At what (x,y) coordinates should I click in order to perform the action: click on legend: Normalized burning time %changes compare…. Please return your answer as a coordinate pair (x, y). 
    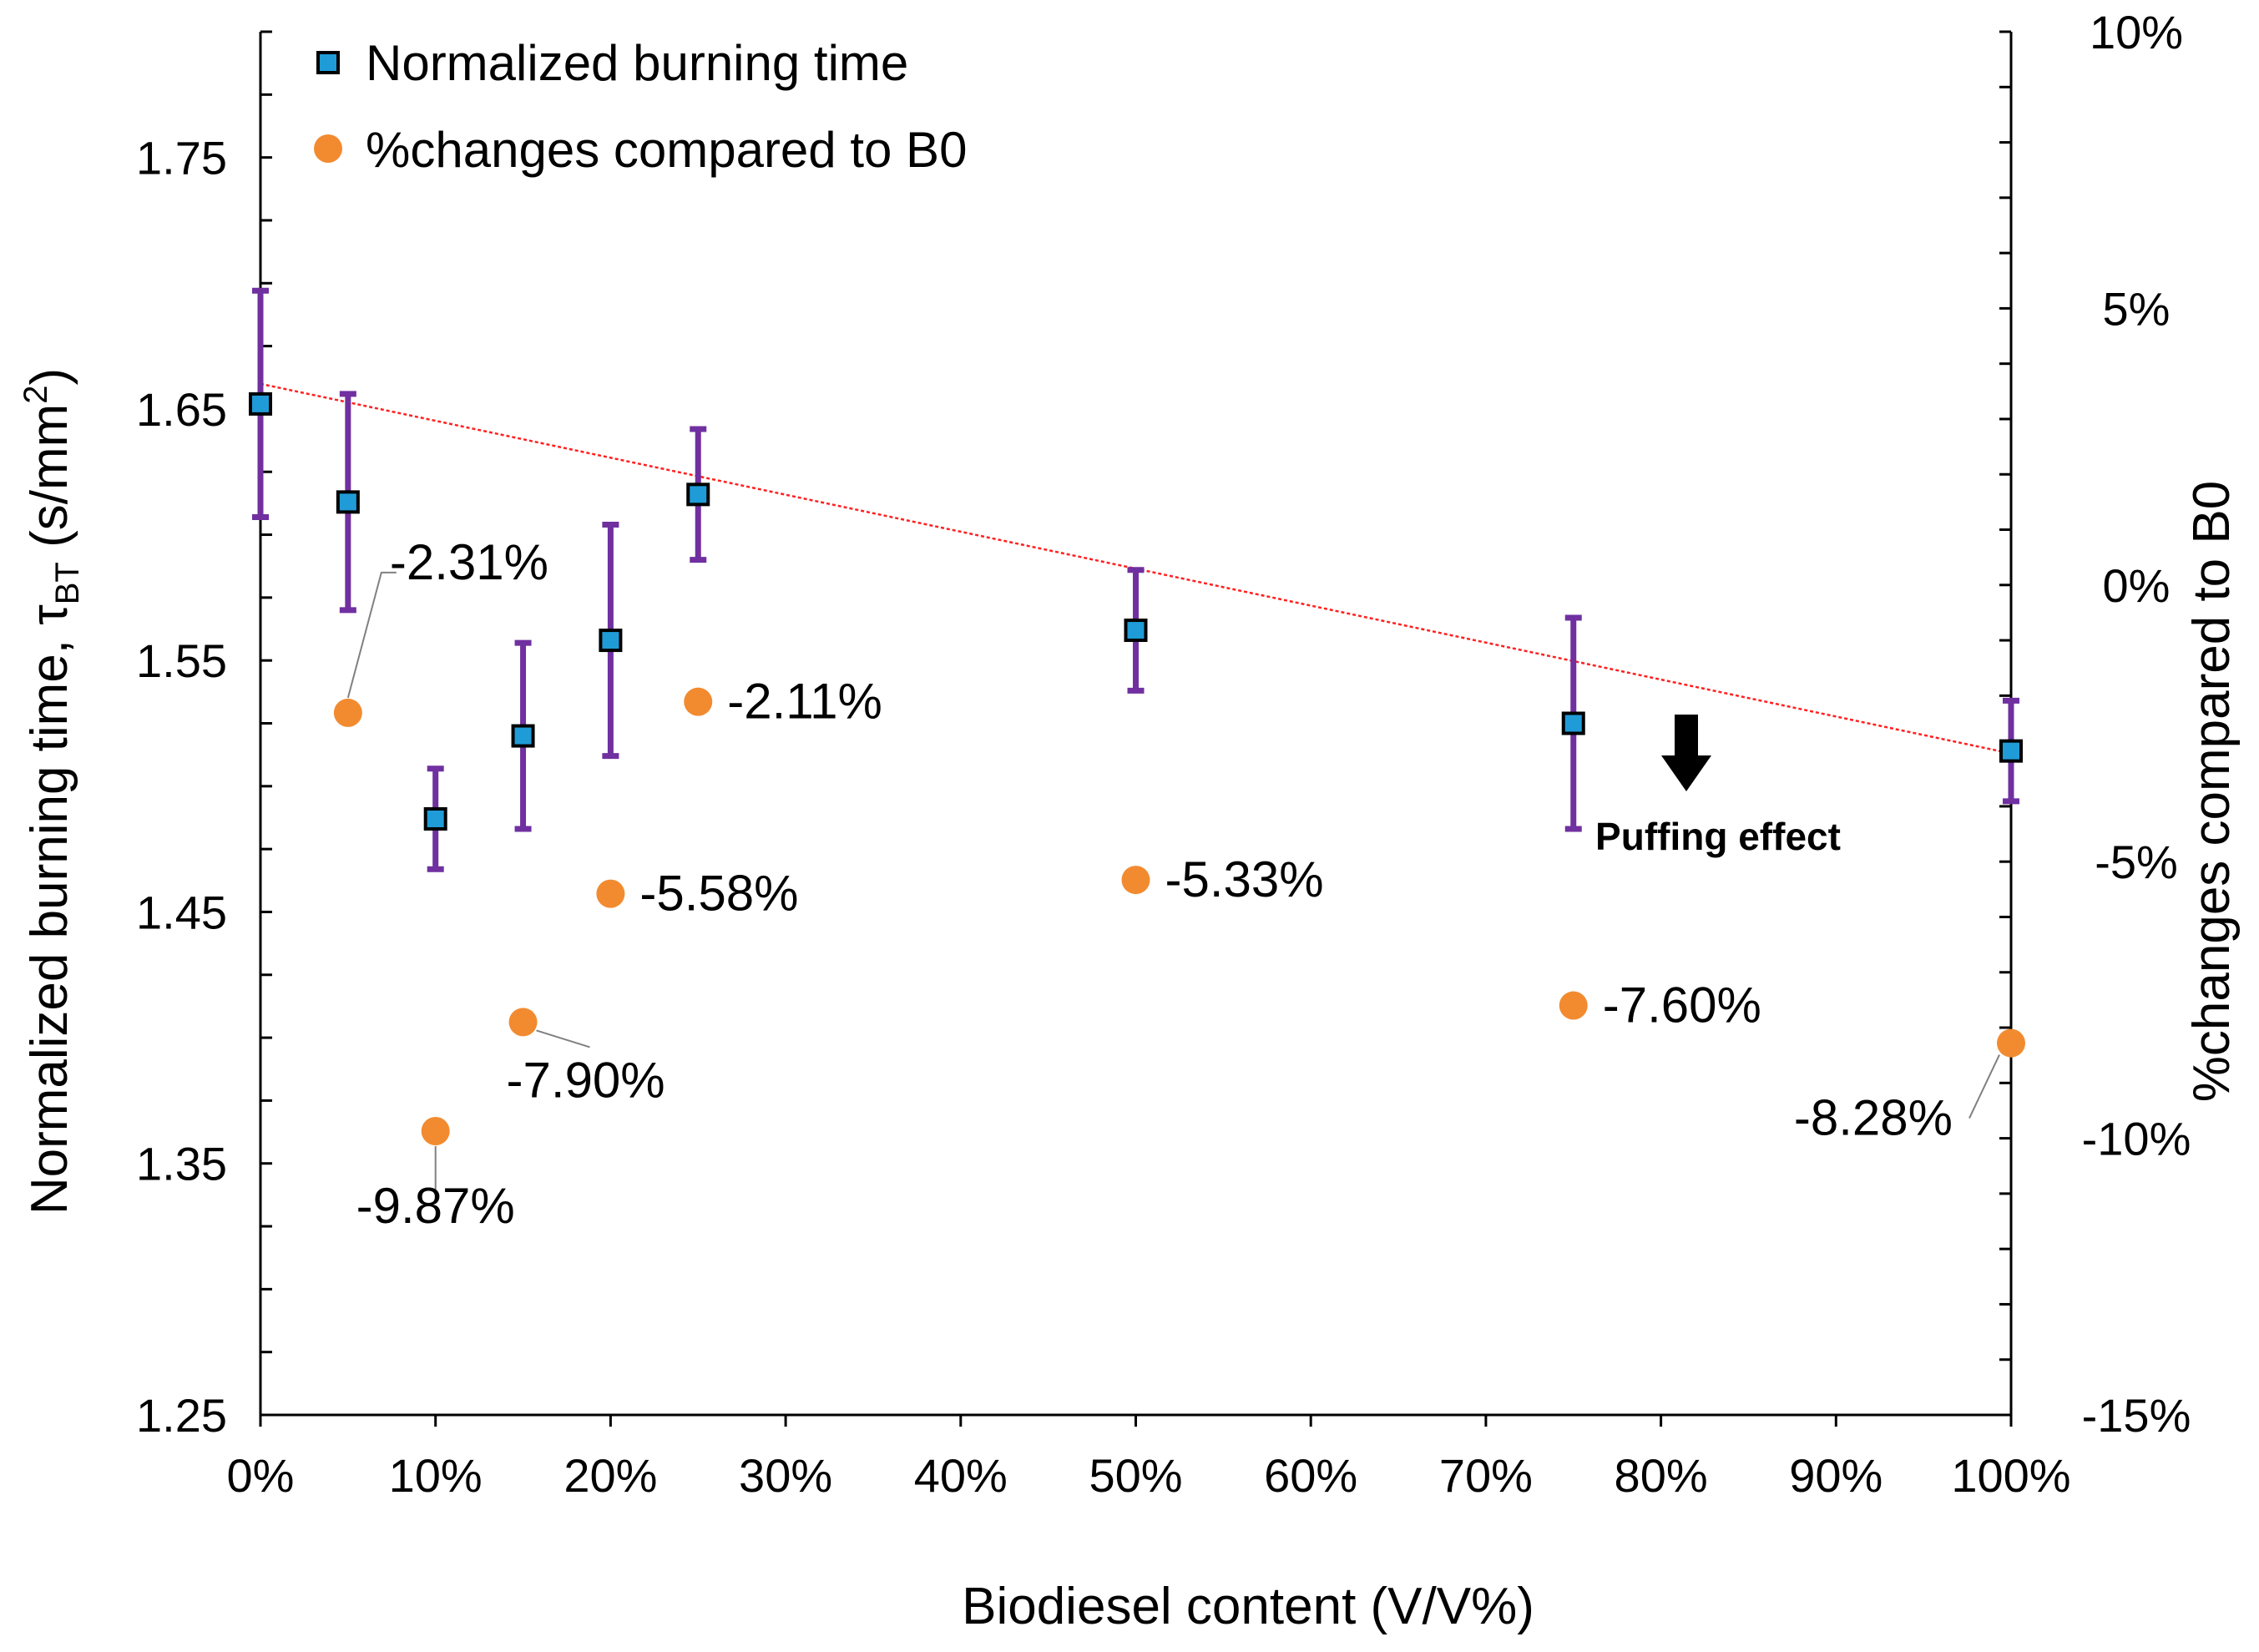
    Looking at the image, I should click on (640, 106).